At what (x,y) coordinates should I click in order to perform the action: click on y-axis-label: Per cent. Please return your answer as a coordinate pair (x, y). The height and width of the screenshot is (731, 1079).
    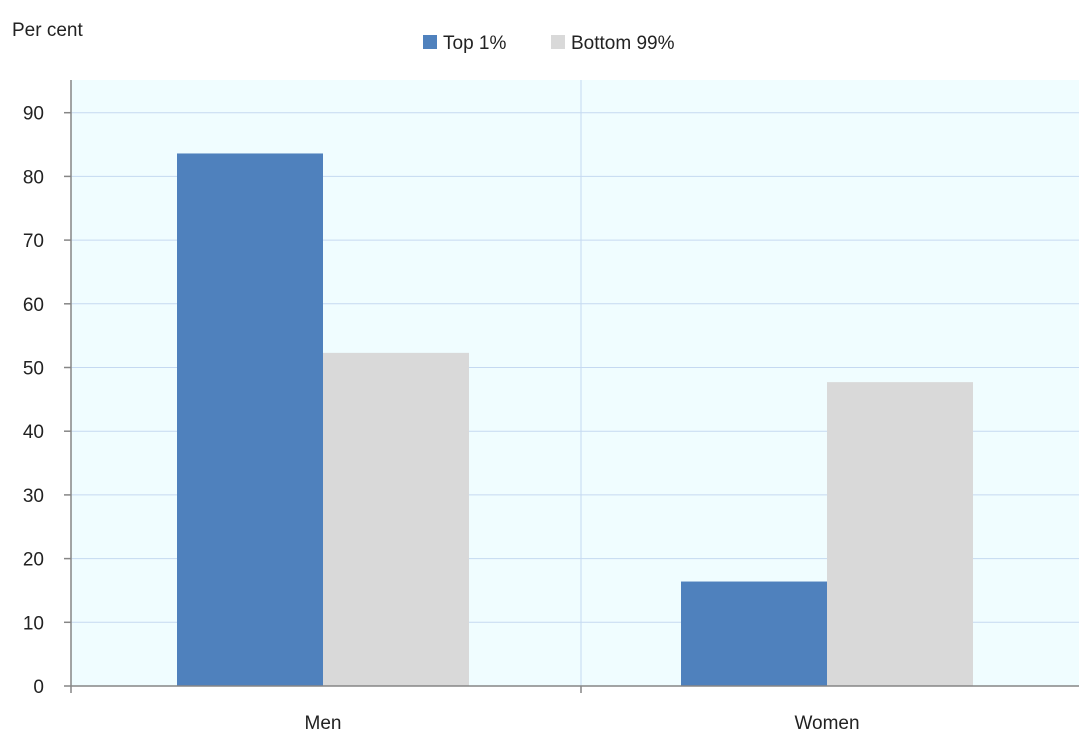
    Looking at the image, I should click on (47, 30).